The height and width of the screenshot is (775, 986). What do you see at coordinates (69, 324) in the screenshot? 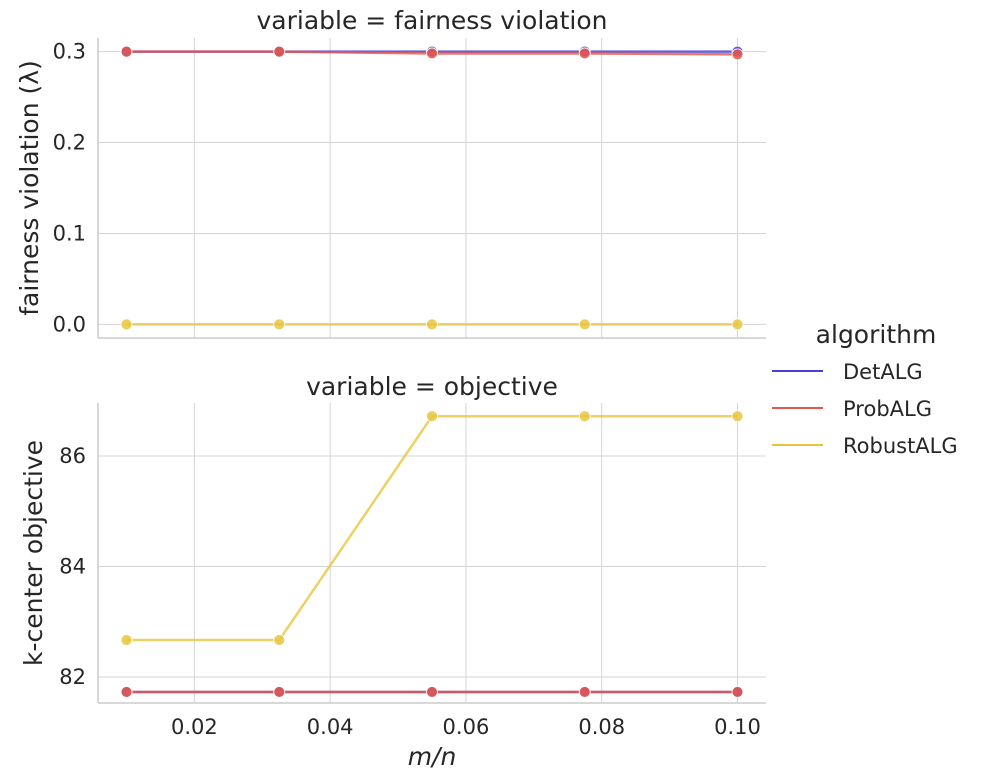
I see `y-tick-label: 0.0` at bounding box center [69, 324].